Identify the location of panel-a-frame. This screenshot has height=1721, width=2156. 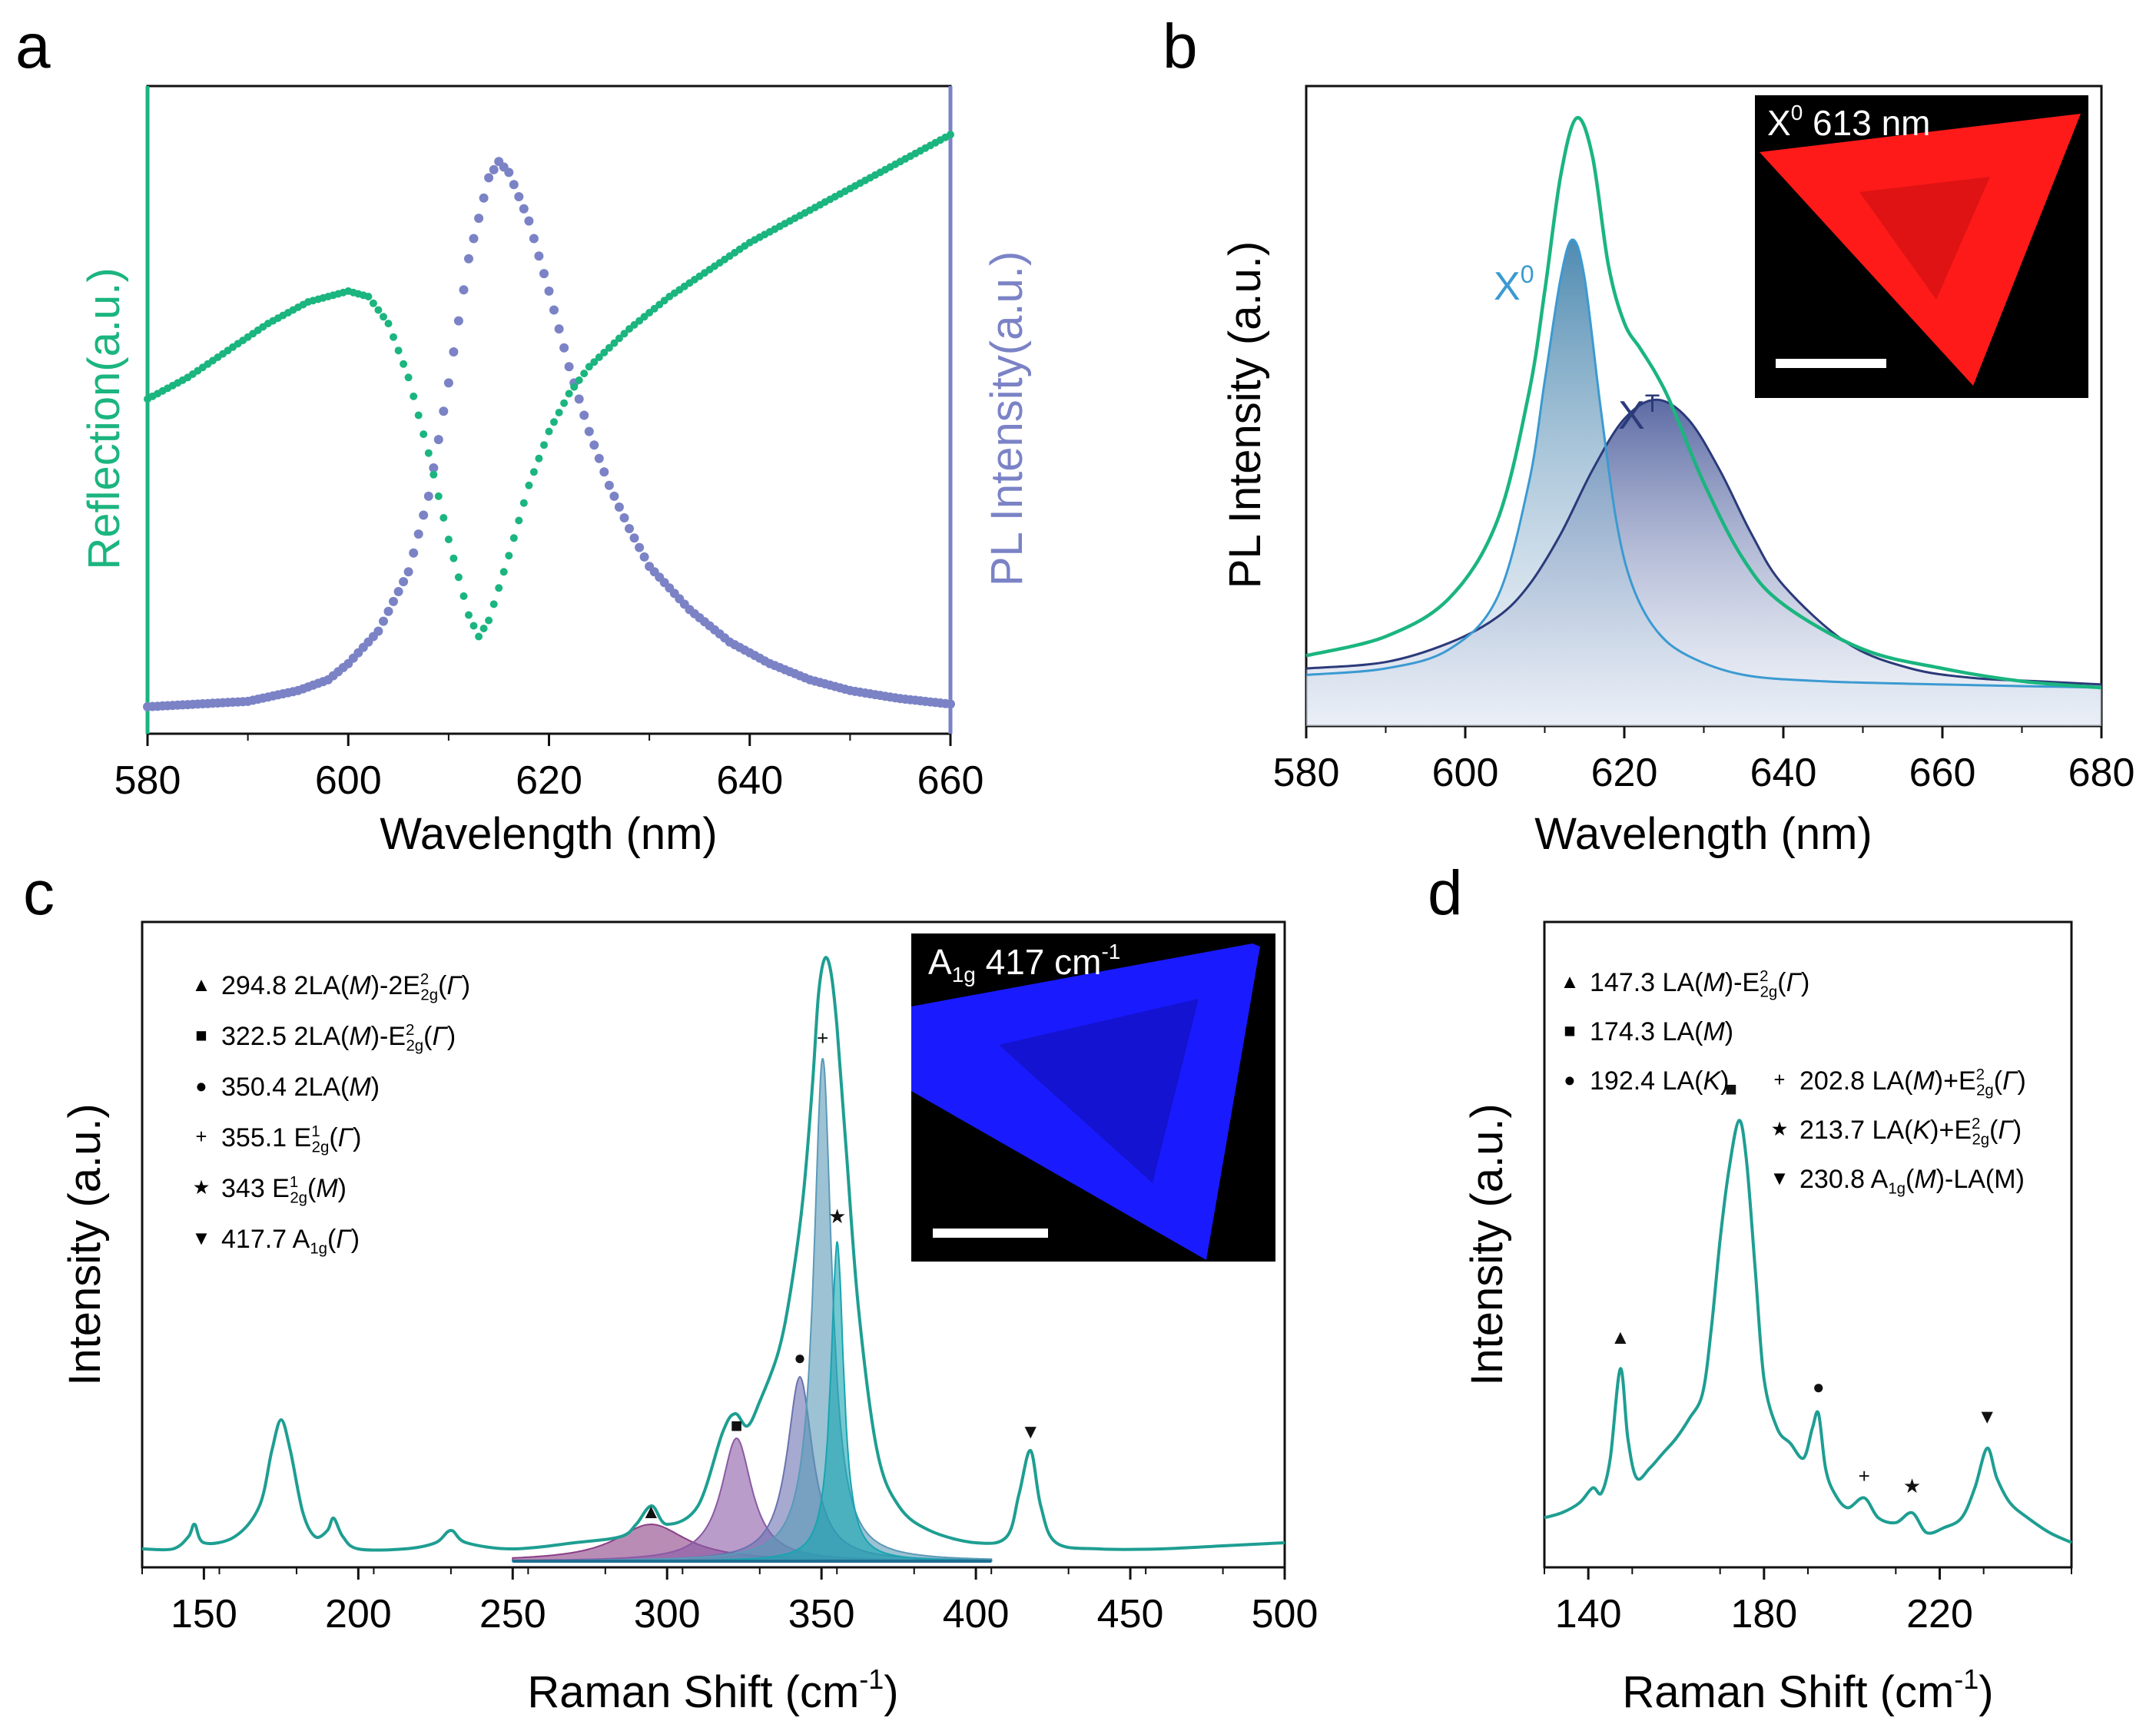
(549, 410).